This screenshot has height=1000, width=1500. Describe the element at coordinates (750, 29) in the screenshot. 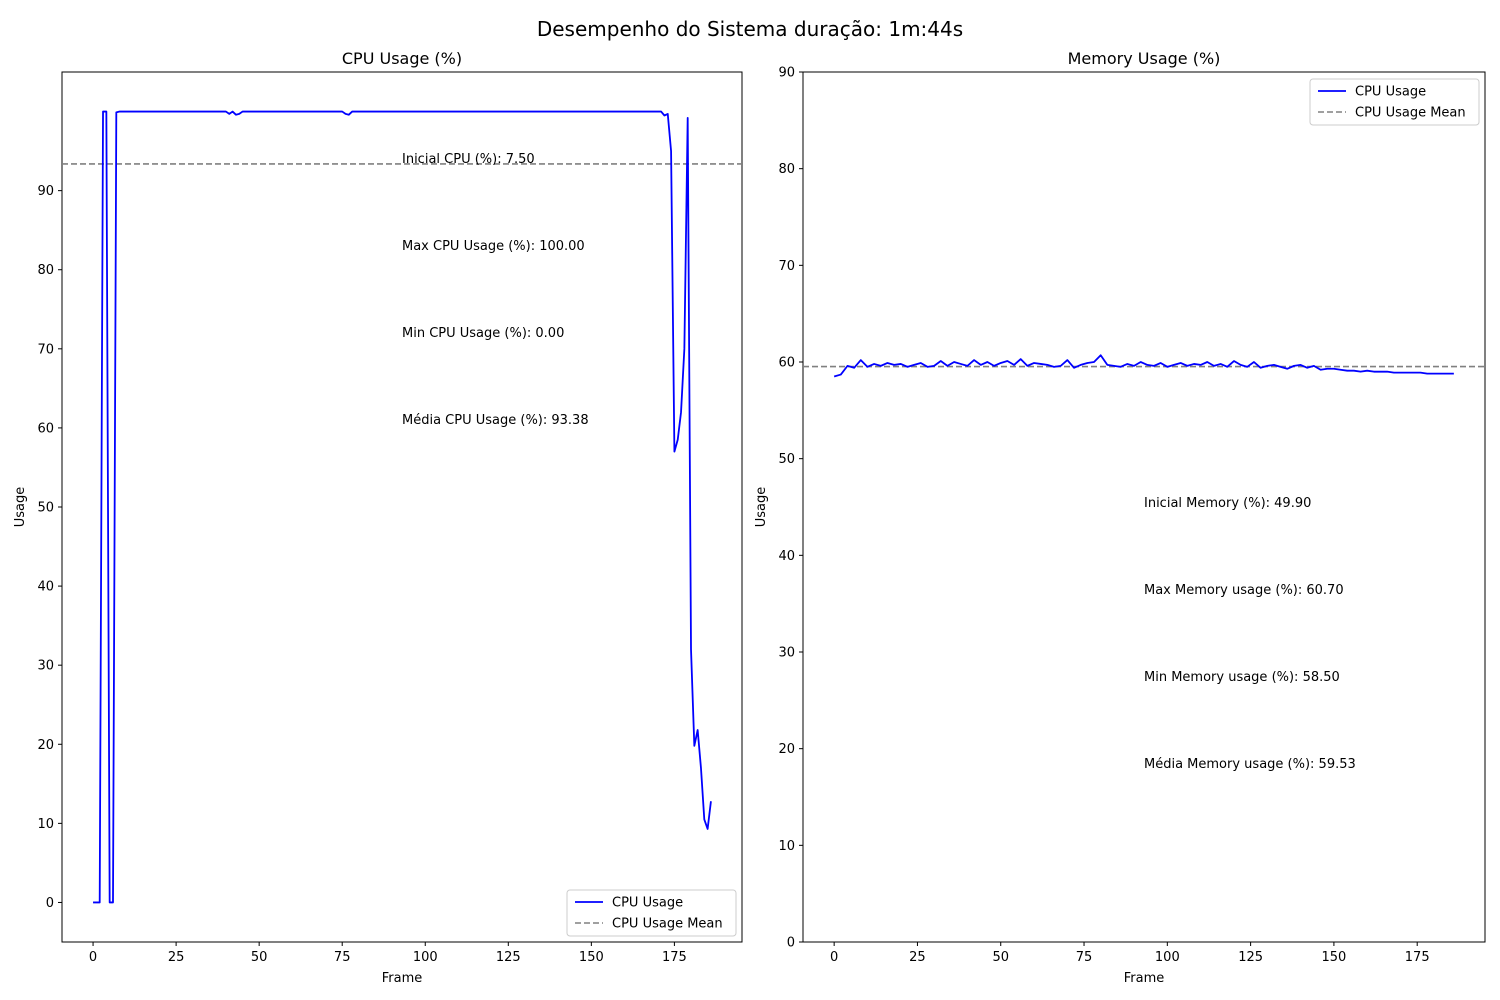

I see `figure-suptitle: Desempenho do Sistema duração: 1m:44s` at that location.